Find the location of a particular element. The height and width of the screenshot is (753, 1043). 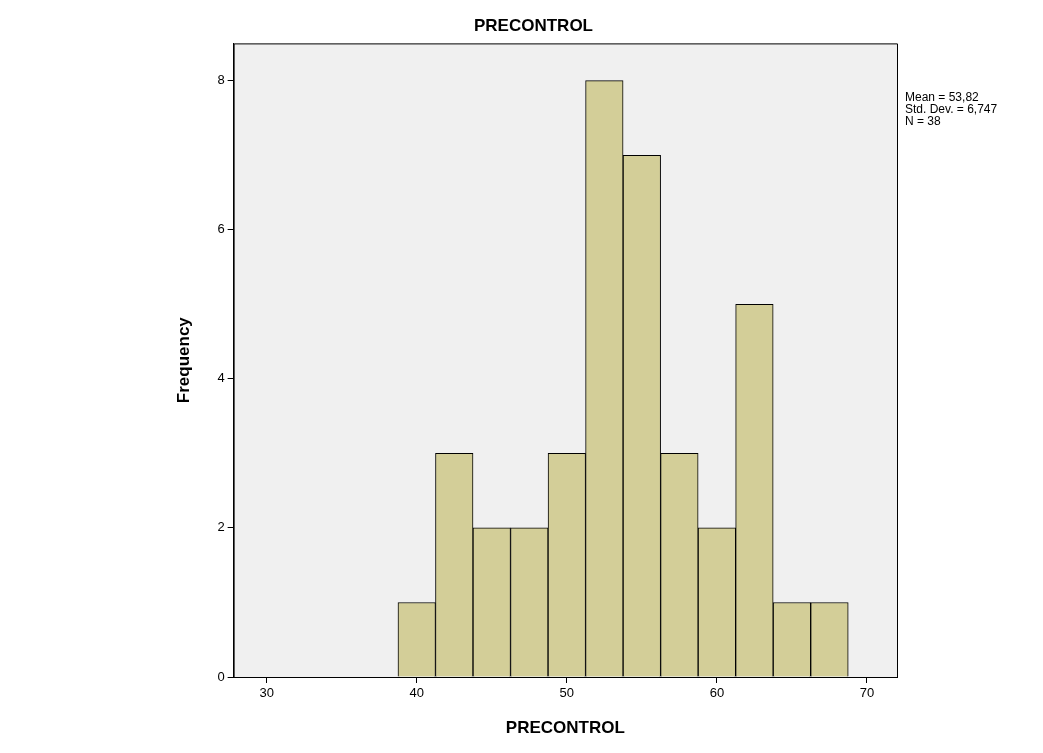

x-tick-label: 50 is located at coordinates (567, 693).